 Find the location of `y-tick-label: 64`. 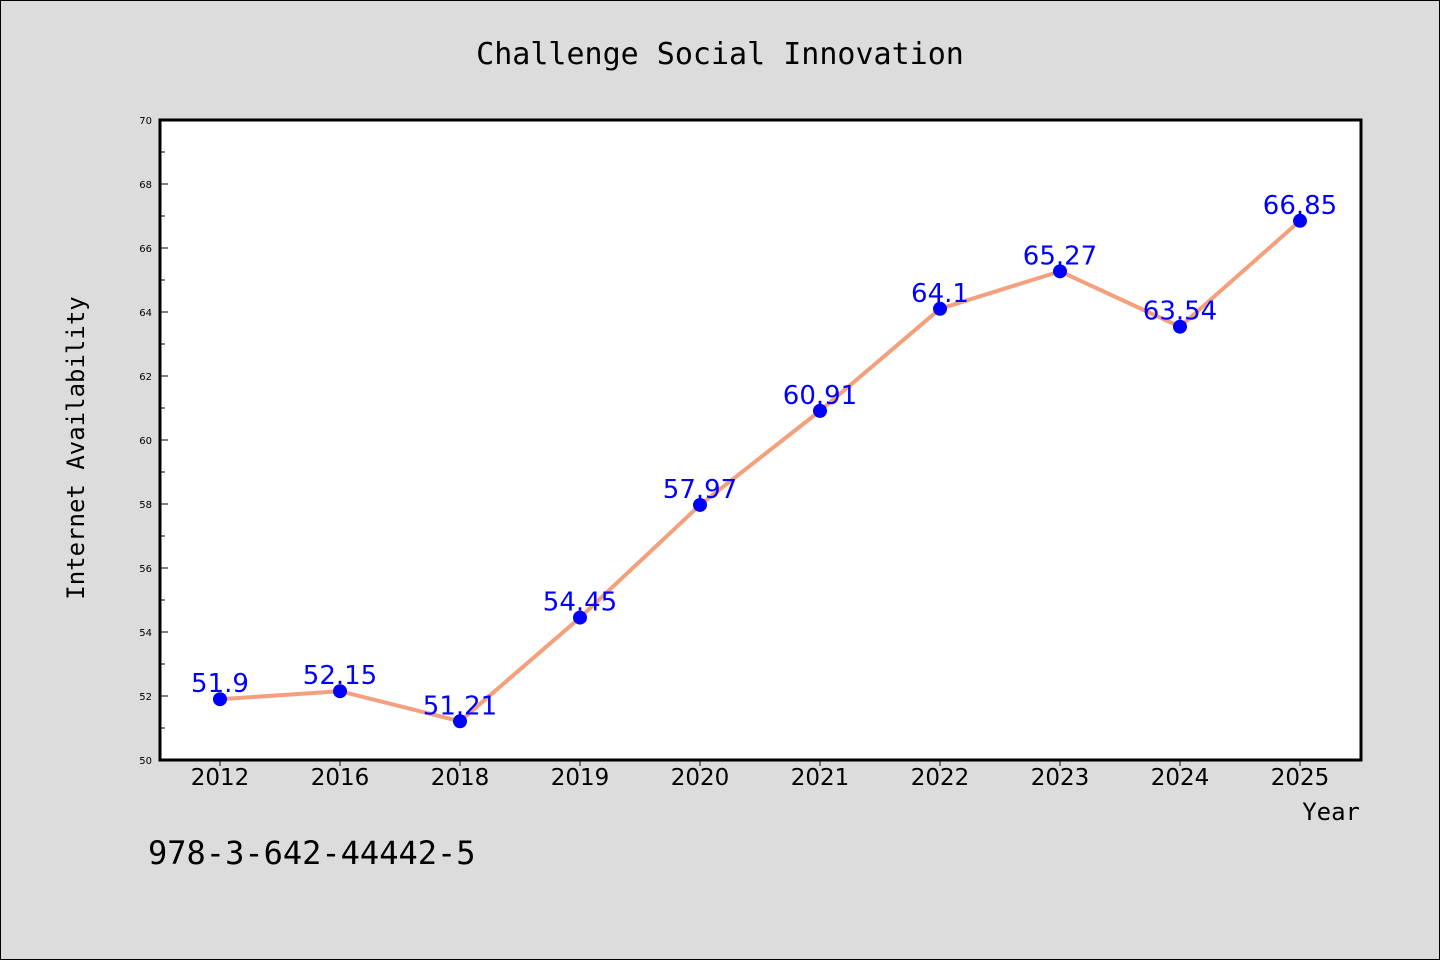

y-tick-label: 64 is located at coordinates (145, 313).